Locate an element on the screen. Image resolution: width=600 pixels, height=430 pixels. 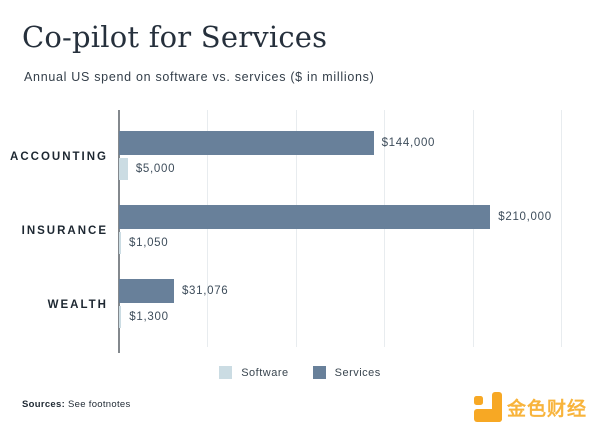
jinse-logo-icon is located at coordinates (487, 407).